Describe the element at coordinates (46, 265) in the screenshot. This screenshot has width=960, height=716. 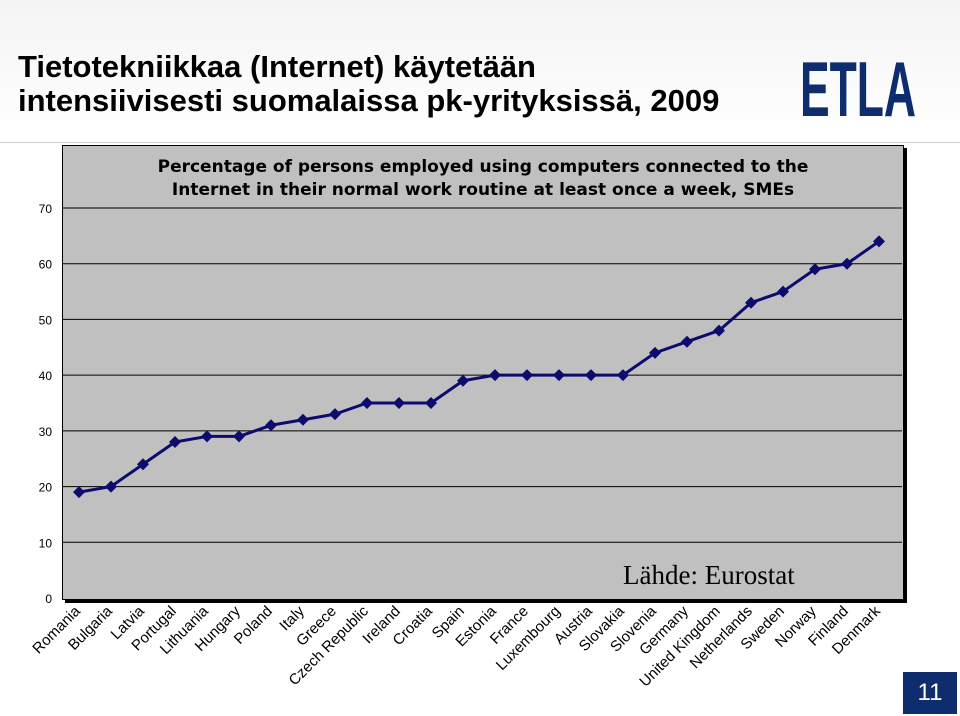
I see `y-tick-label: 60` at that location.